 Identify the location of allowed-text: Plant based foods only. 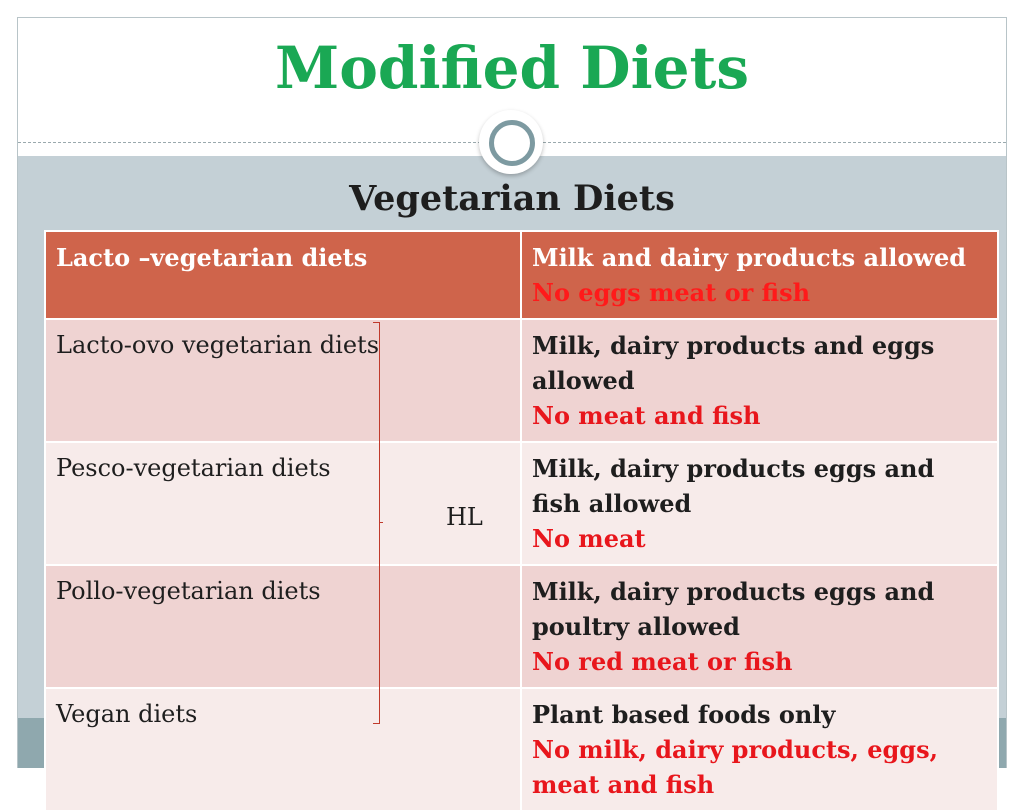
(684, 714).